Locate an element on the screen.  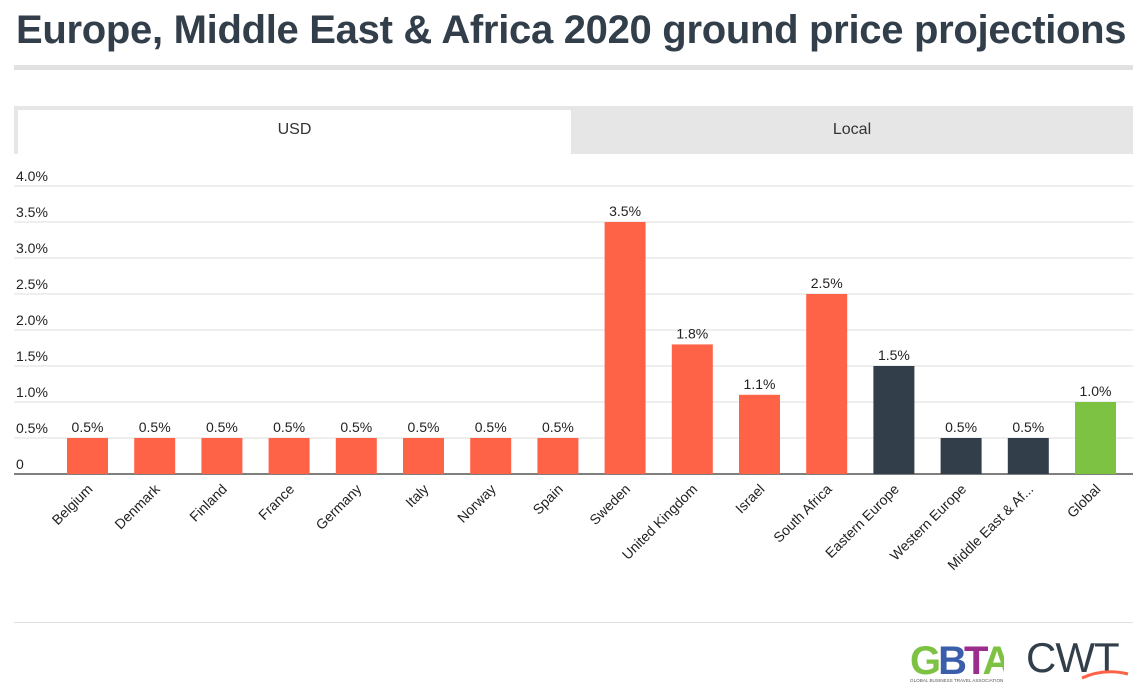
y-tick-label: 1.0% is located at coordinates (32, 392).